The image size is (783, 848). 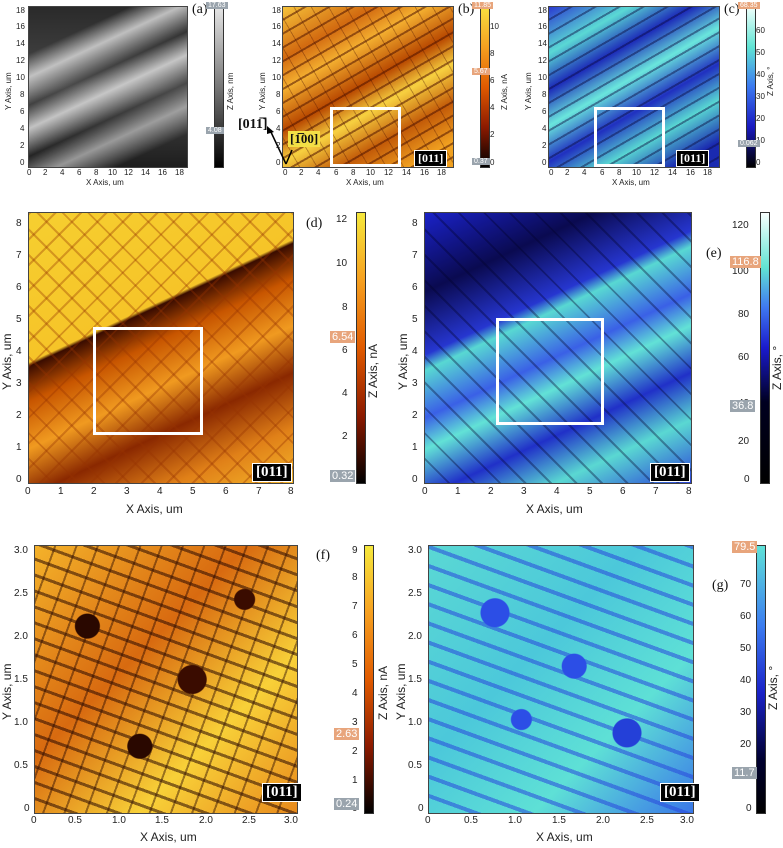 I want to click on x-axis-label: X Axis, um, so click(x=105, y=182).